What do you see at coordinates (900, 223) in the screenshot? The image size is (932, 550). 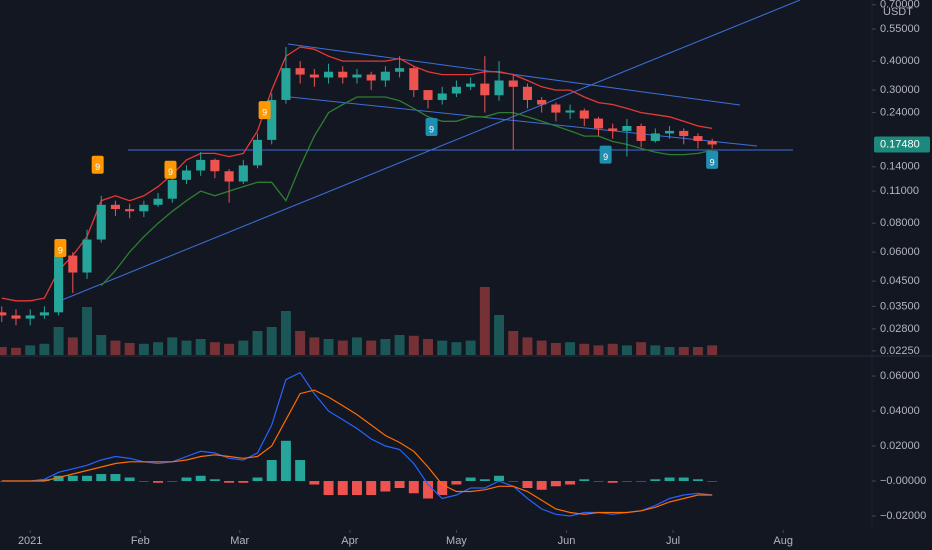 I see `y-tick-label: 0.08000` at bounding box center [900, 223].